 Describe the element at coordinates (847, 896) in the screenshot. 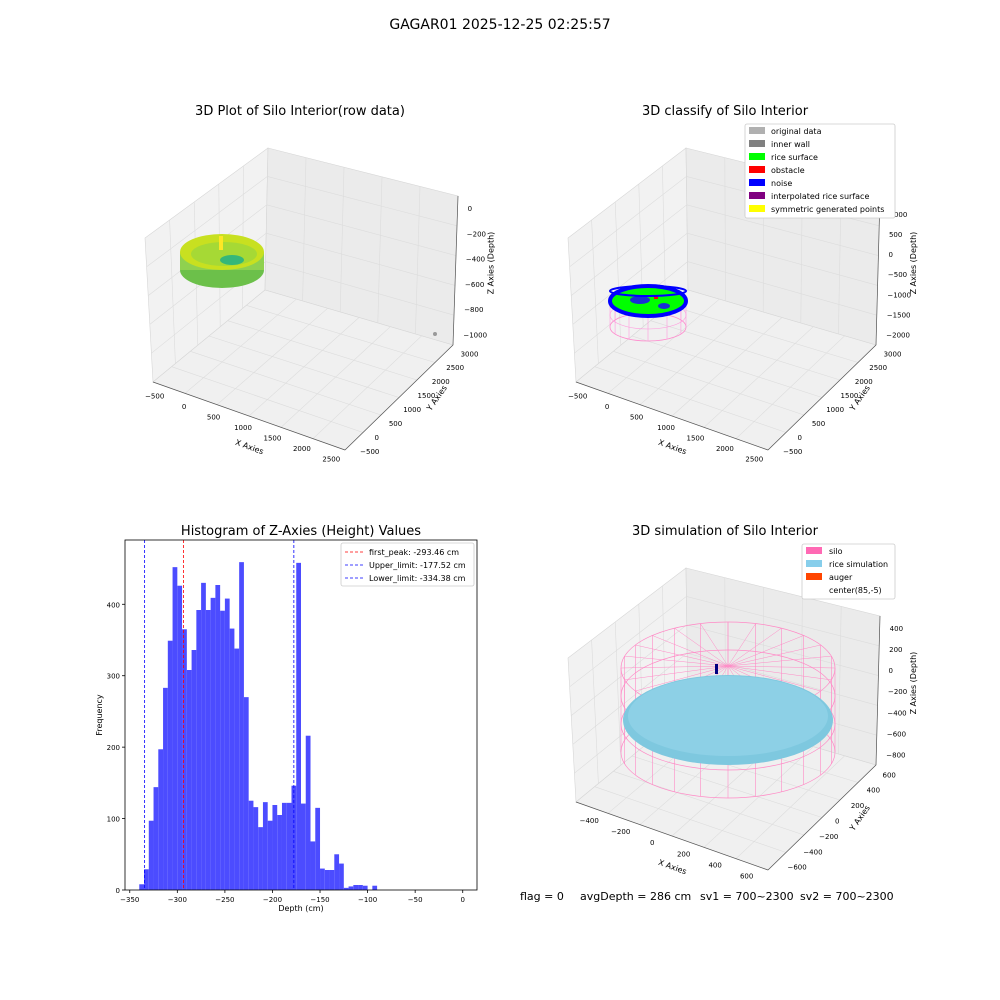

I see `sv2-text: sv2 = 700~2300` at that location.